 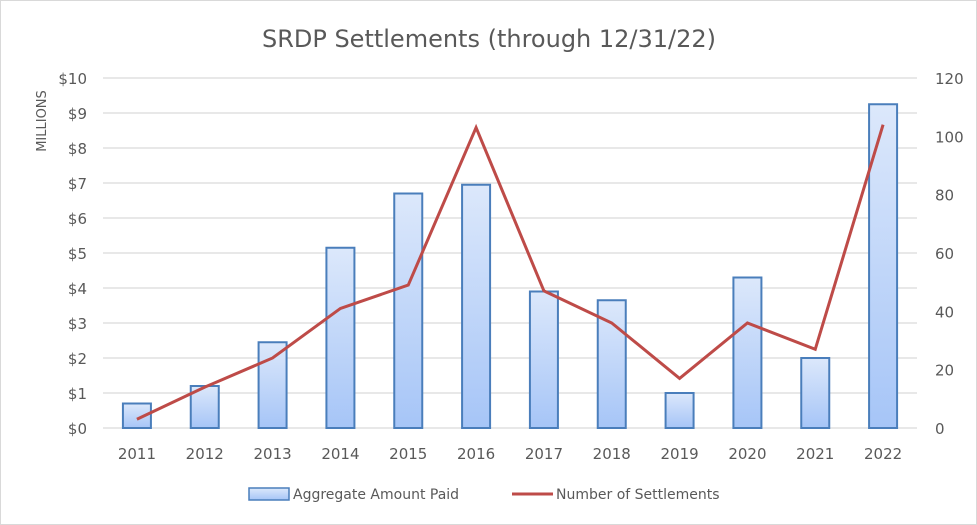 What do you see at coordinates (77, 114) in the screenshot?
I see `left-tick-label: $9` at bounding box center [77, 114].